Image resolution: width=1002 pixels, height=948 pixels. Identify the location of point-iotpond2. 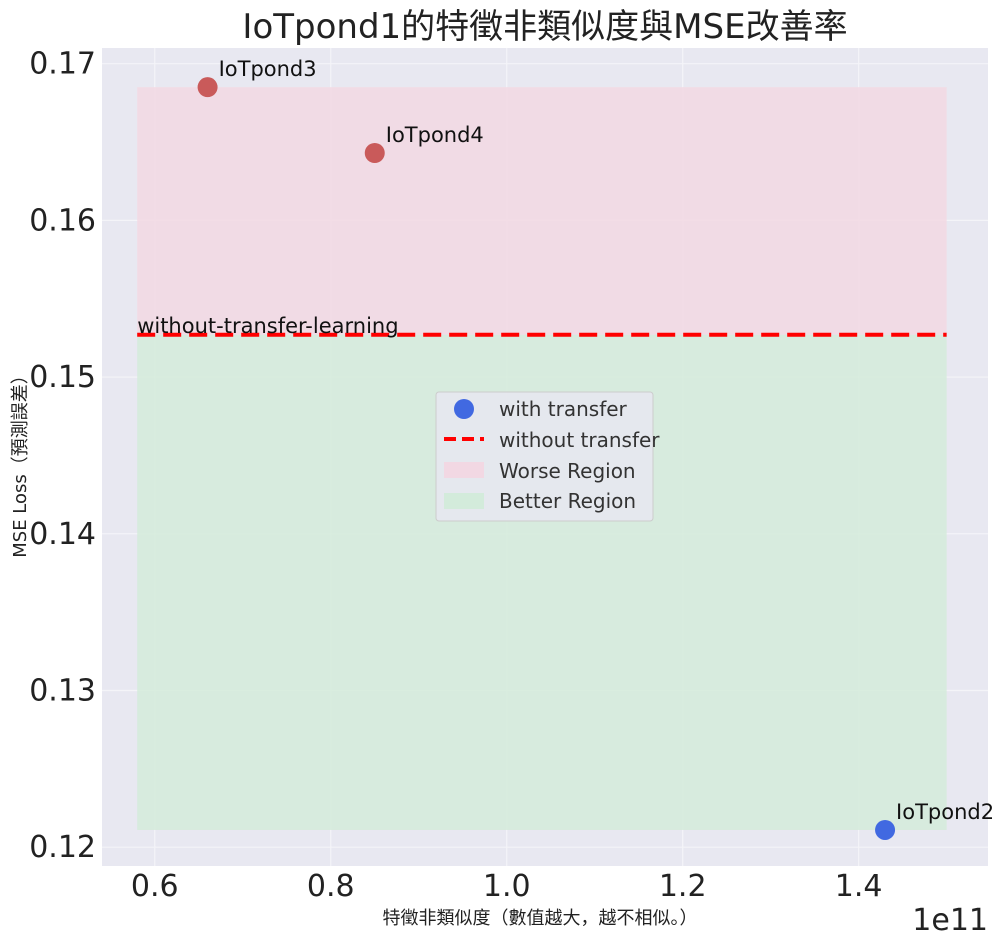
(885, 829).